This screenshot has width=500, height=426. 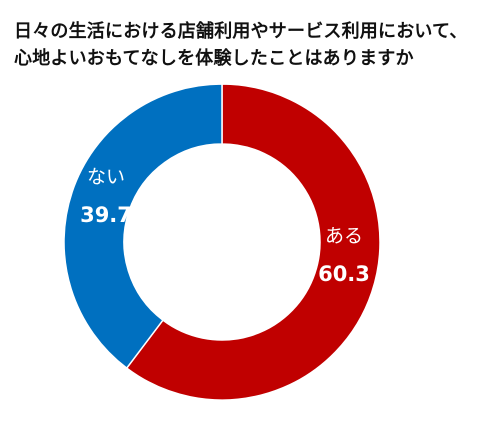 What do you see at coordinates (344, 236) in the screenshot?
I see `slice-label-aru: ある` at bounding box center [344, 236].